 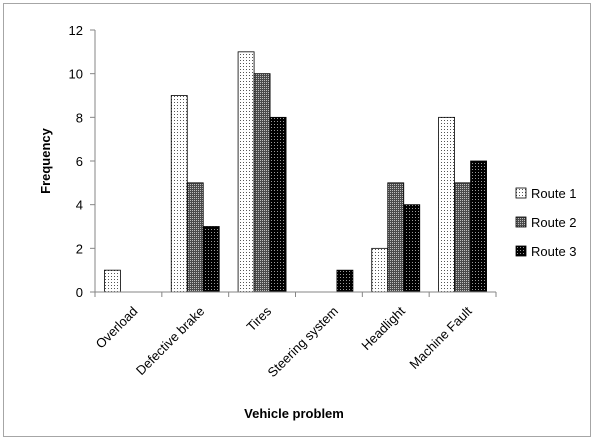 What do you see at coordinates (554, 222) in the screenshot?
I see `legend-label-route-2: Route 2` at bounding box center [554, 222].